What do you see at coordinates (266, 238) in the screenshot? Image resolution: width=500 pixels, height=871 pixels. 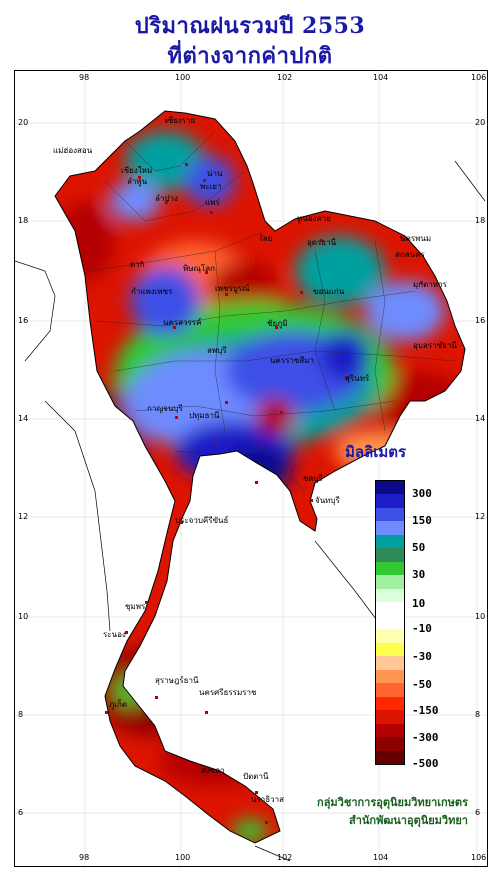 I see `place-label: เลย` at bounding box center [266, 238].